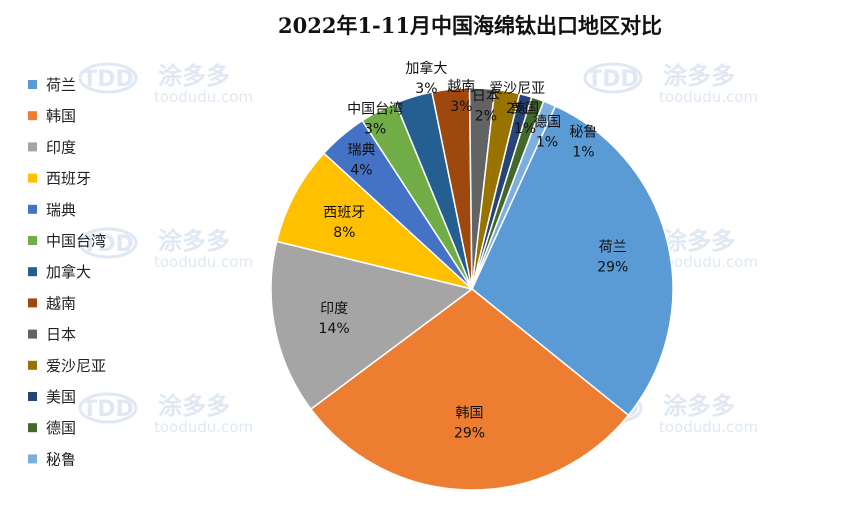  I want to click on legend-item: 中国台湾, so click(67, 241).